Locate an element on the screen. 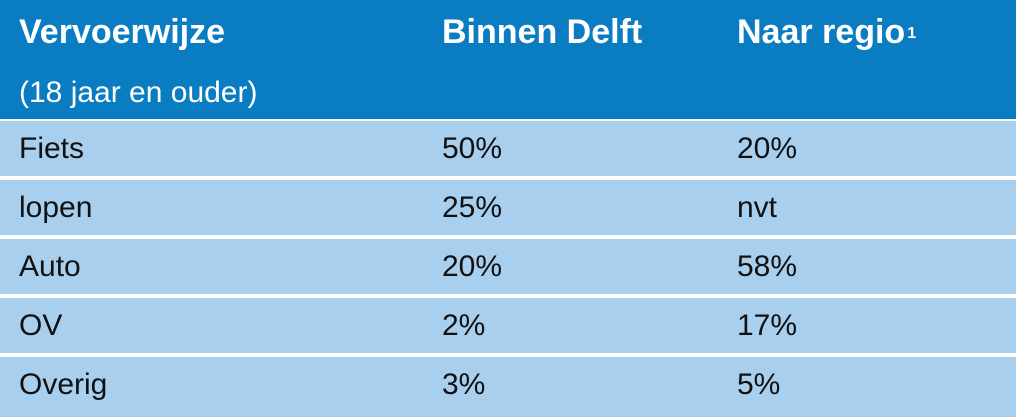 The image size is (1016, 417). cell-binnen-delft: 50% is located at coordinates (472, 148).